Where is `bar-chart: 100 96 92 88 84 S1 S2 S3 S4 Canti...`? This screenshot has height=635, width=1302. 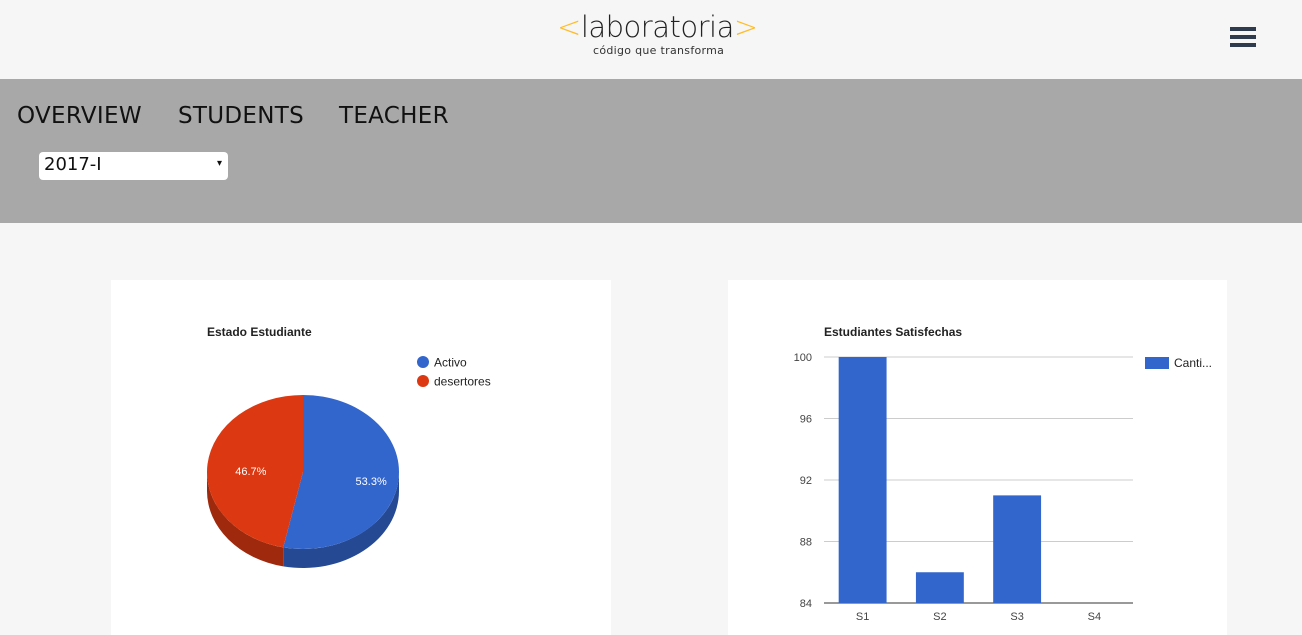
bar-chart: 100 96 92 88 84 S1 S2 S3 S4 Canti... is located at coordinates (1003, 487).